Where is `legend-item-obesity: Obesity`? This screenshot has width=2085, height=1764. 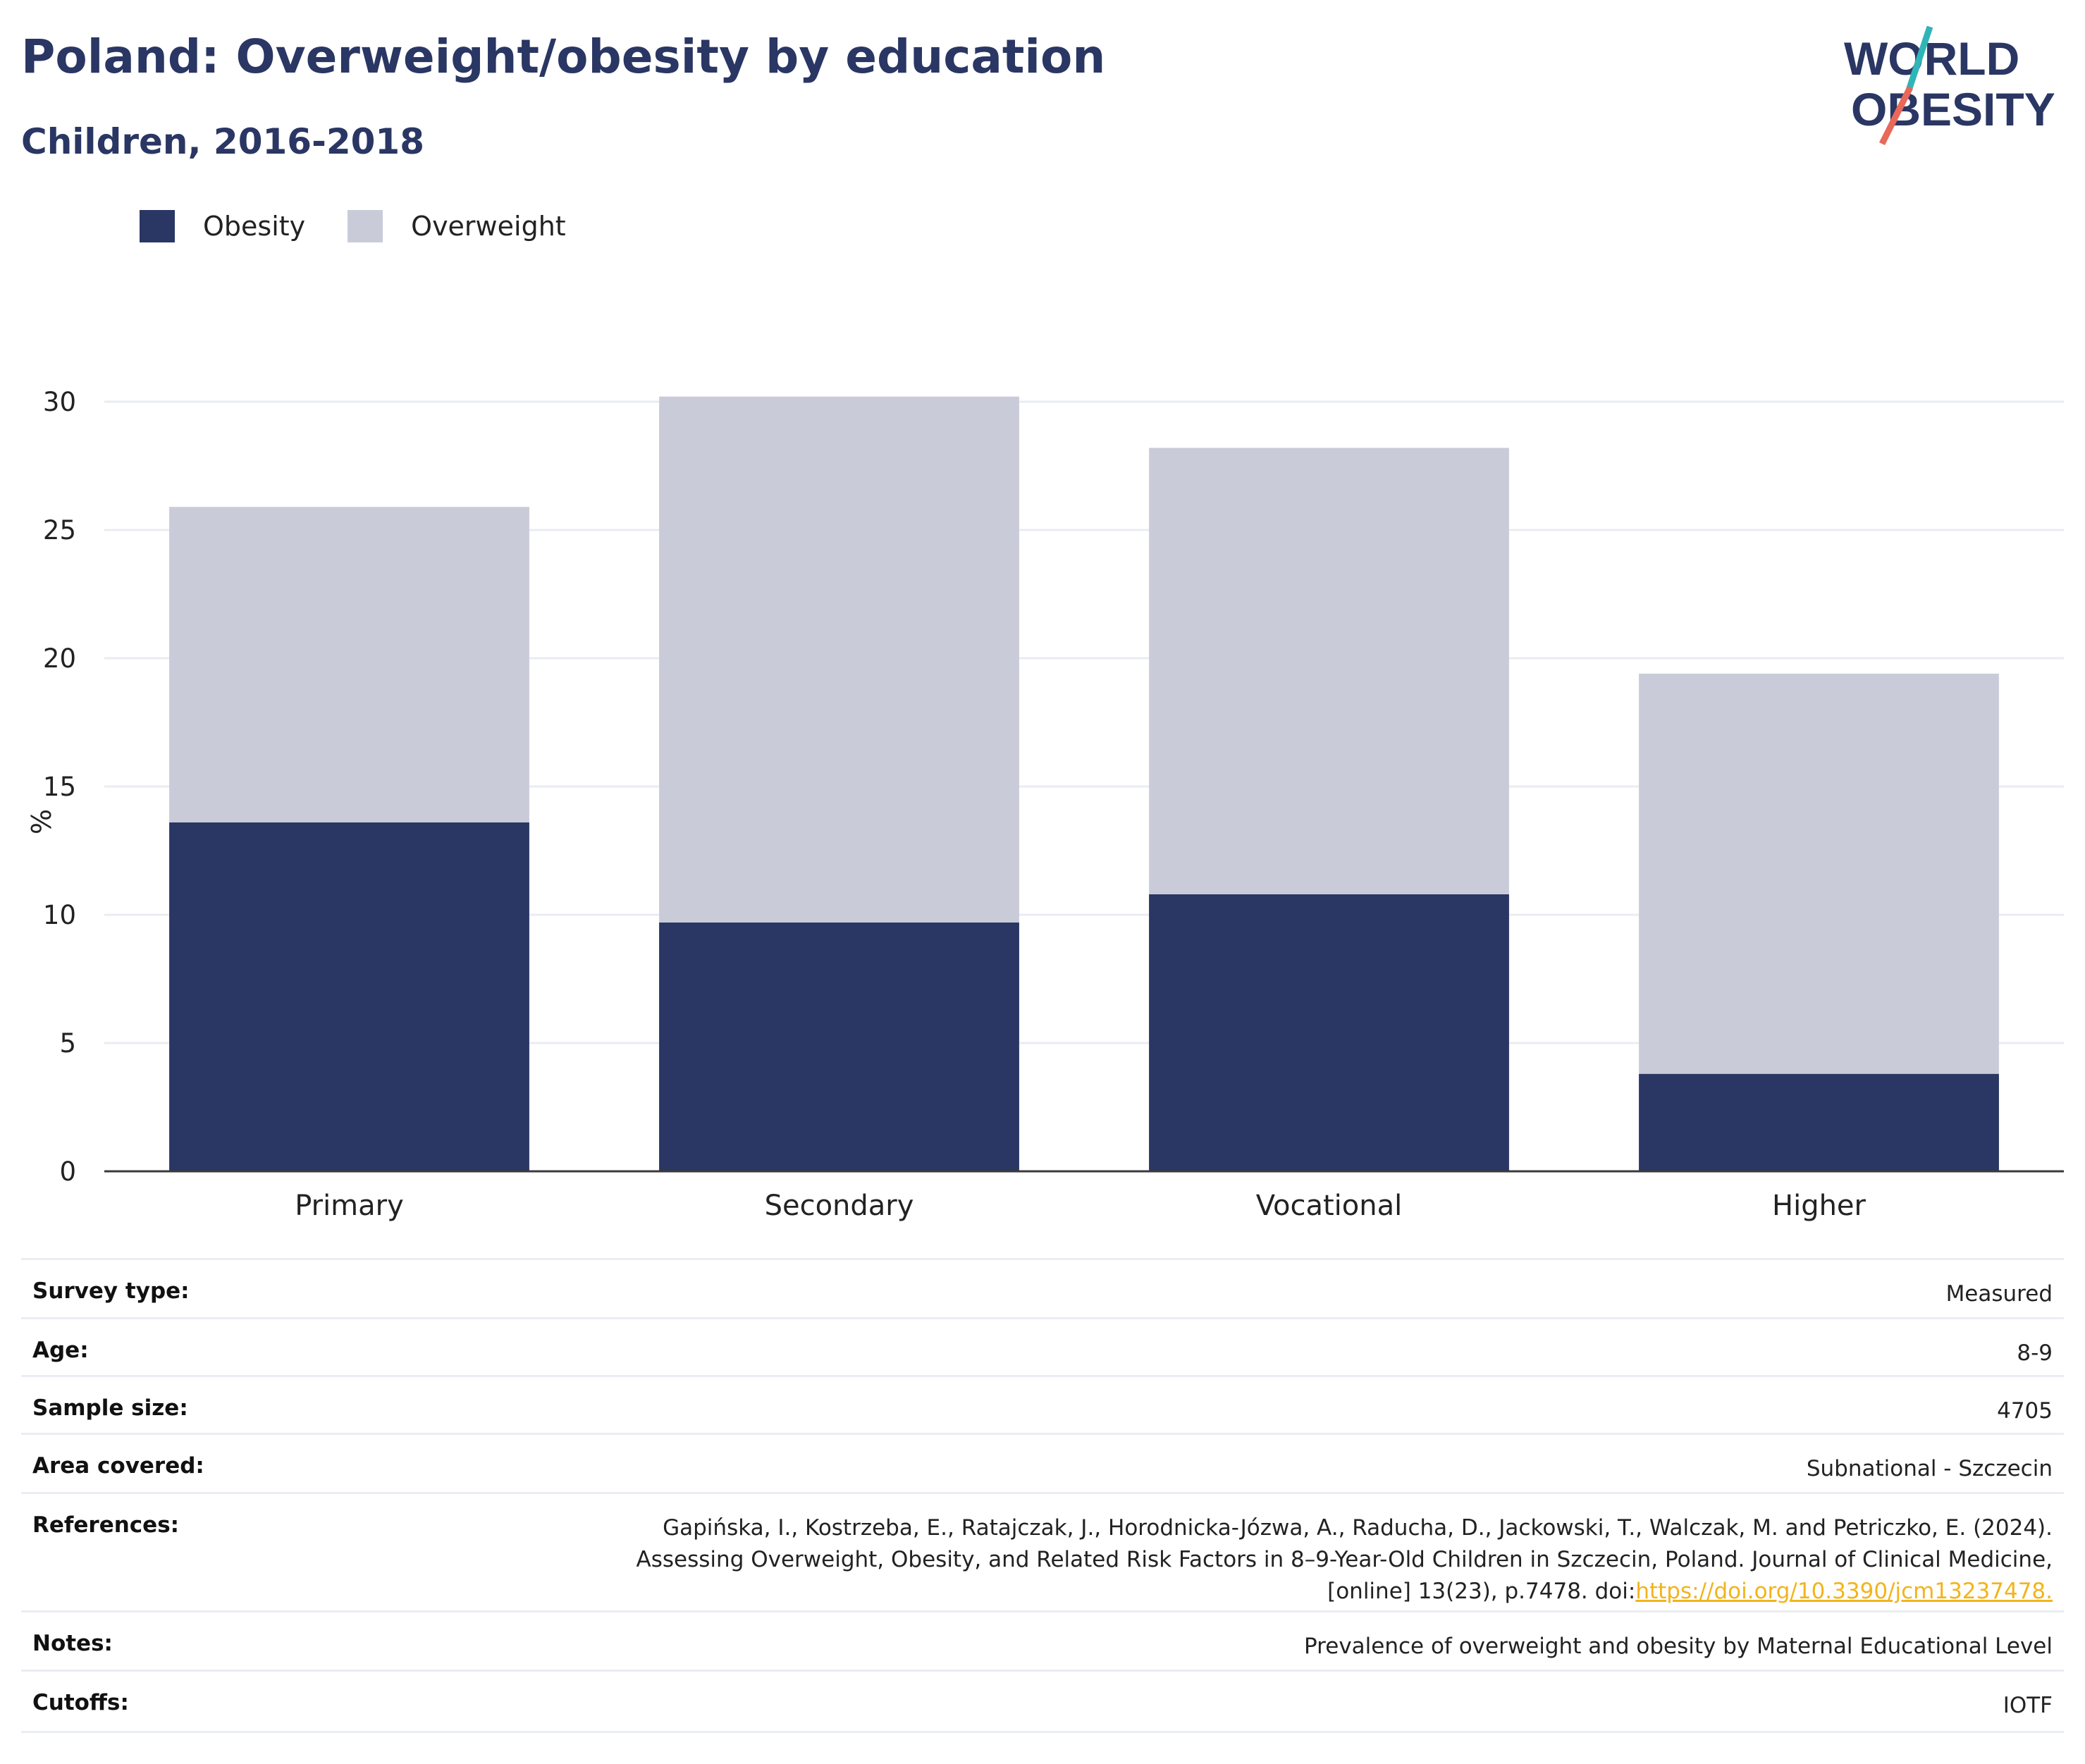
legend-item-obesity: Obesity is located at coordinates (222, 226).